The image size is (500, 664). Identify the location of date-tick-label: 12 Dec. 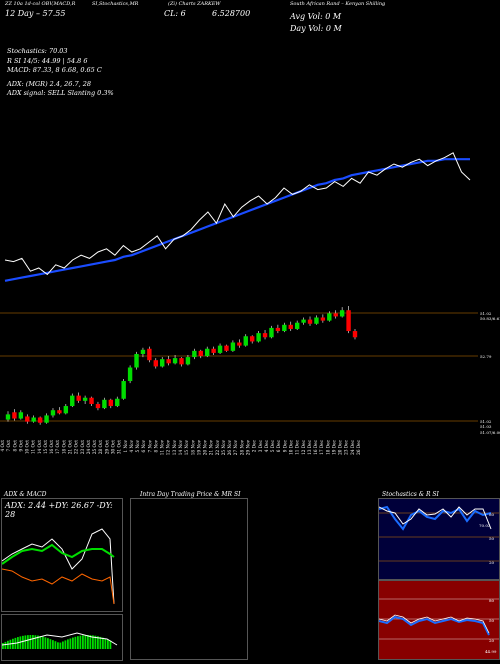
(303, 446).